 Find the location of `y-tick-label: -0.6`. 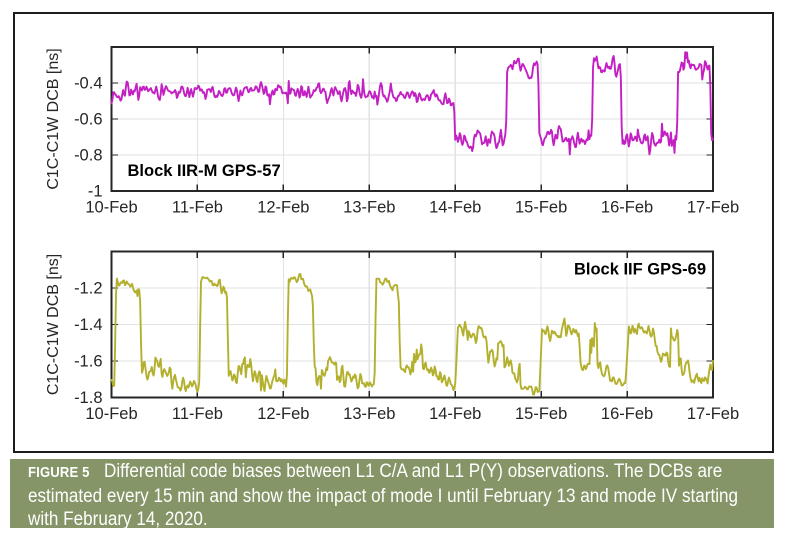

y-tick-label: -0.6 is located at coordinates (88, 120).